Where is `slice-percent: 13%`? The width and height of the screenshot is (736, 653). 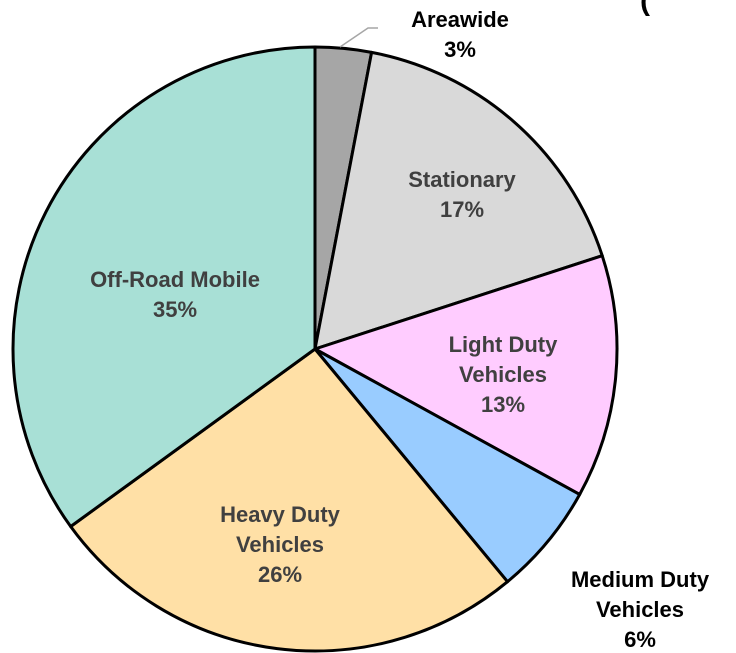 slice-percent: 13% is located at coordinates (503, 404).